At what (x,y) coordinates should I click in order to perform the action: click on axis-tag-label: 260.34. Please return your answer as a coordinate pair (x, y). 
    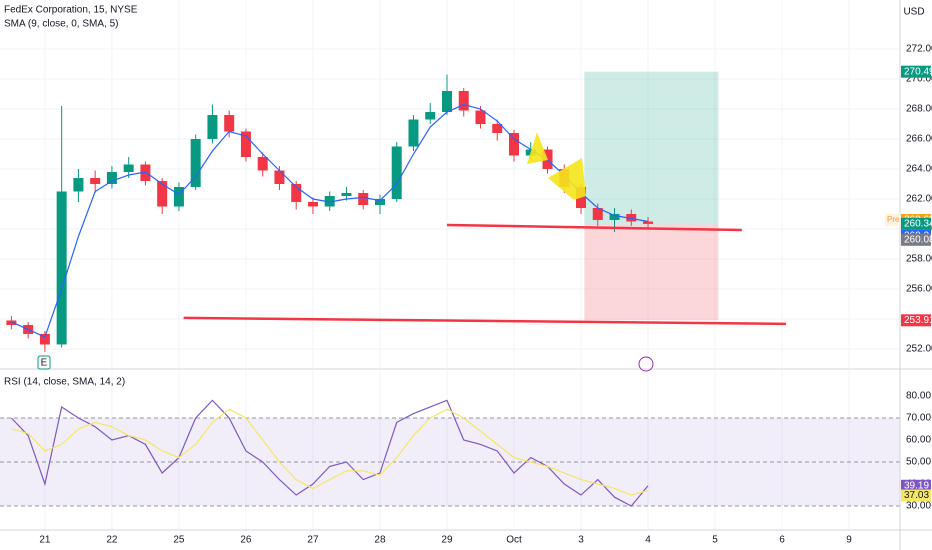
    Looking at the image, I should click on (918, 224).